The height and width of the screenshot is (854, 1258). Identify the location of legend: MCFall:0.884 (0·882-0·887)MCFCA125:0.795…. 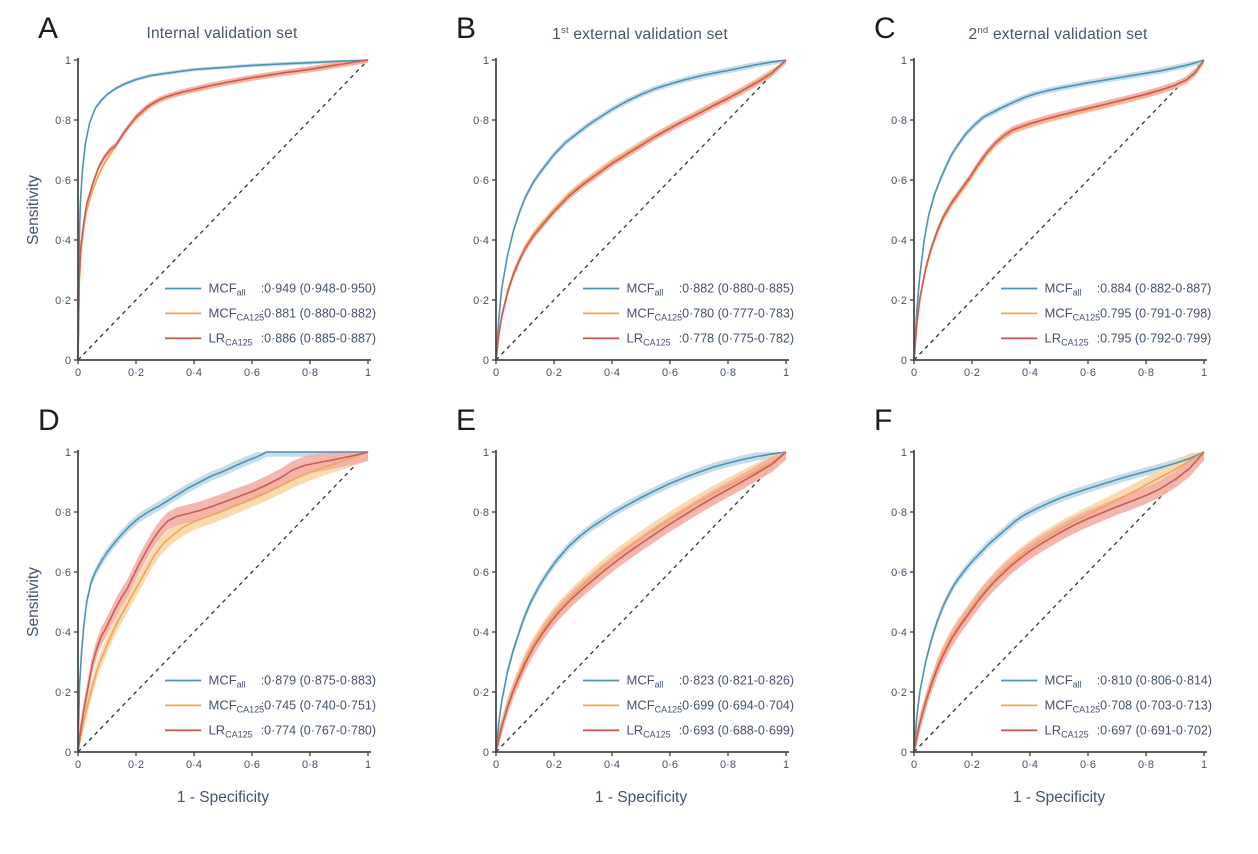
(1106, 314).